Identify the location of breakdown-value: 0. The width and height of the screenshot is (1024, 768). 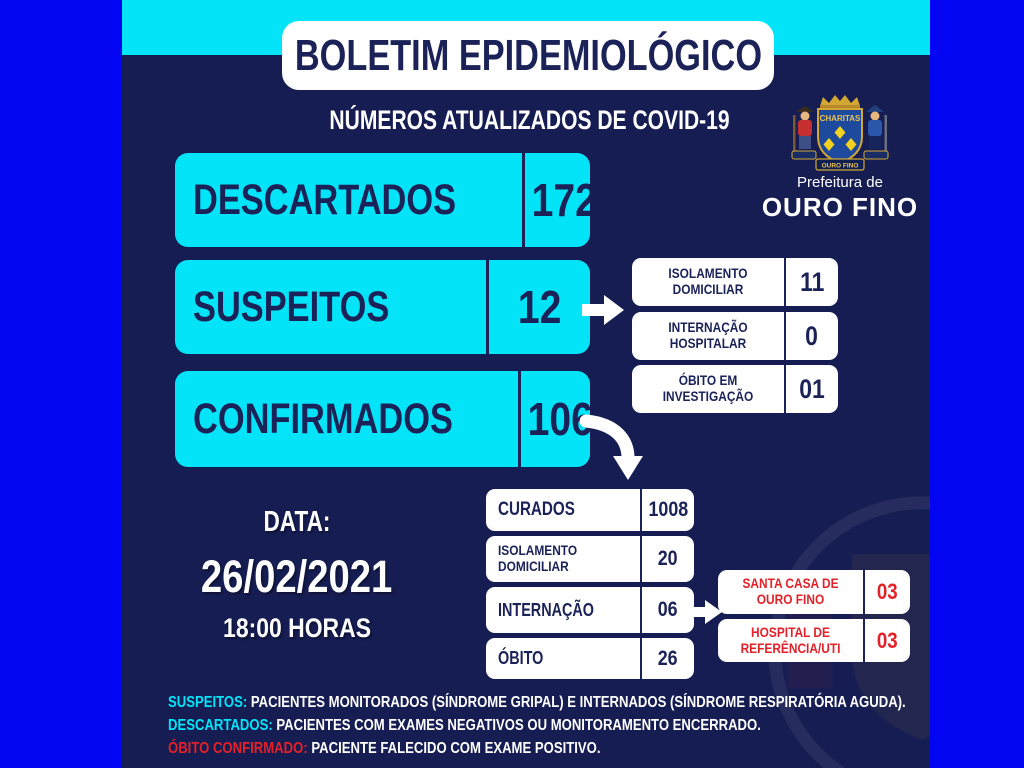
(811, 336).